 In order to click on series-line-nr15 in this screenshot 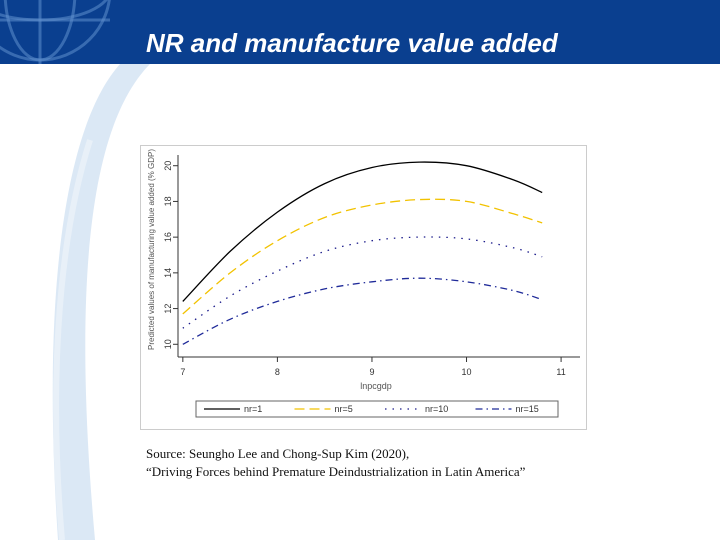, I will do `click(362, 311)`.